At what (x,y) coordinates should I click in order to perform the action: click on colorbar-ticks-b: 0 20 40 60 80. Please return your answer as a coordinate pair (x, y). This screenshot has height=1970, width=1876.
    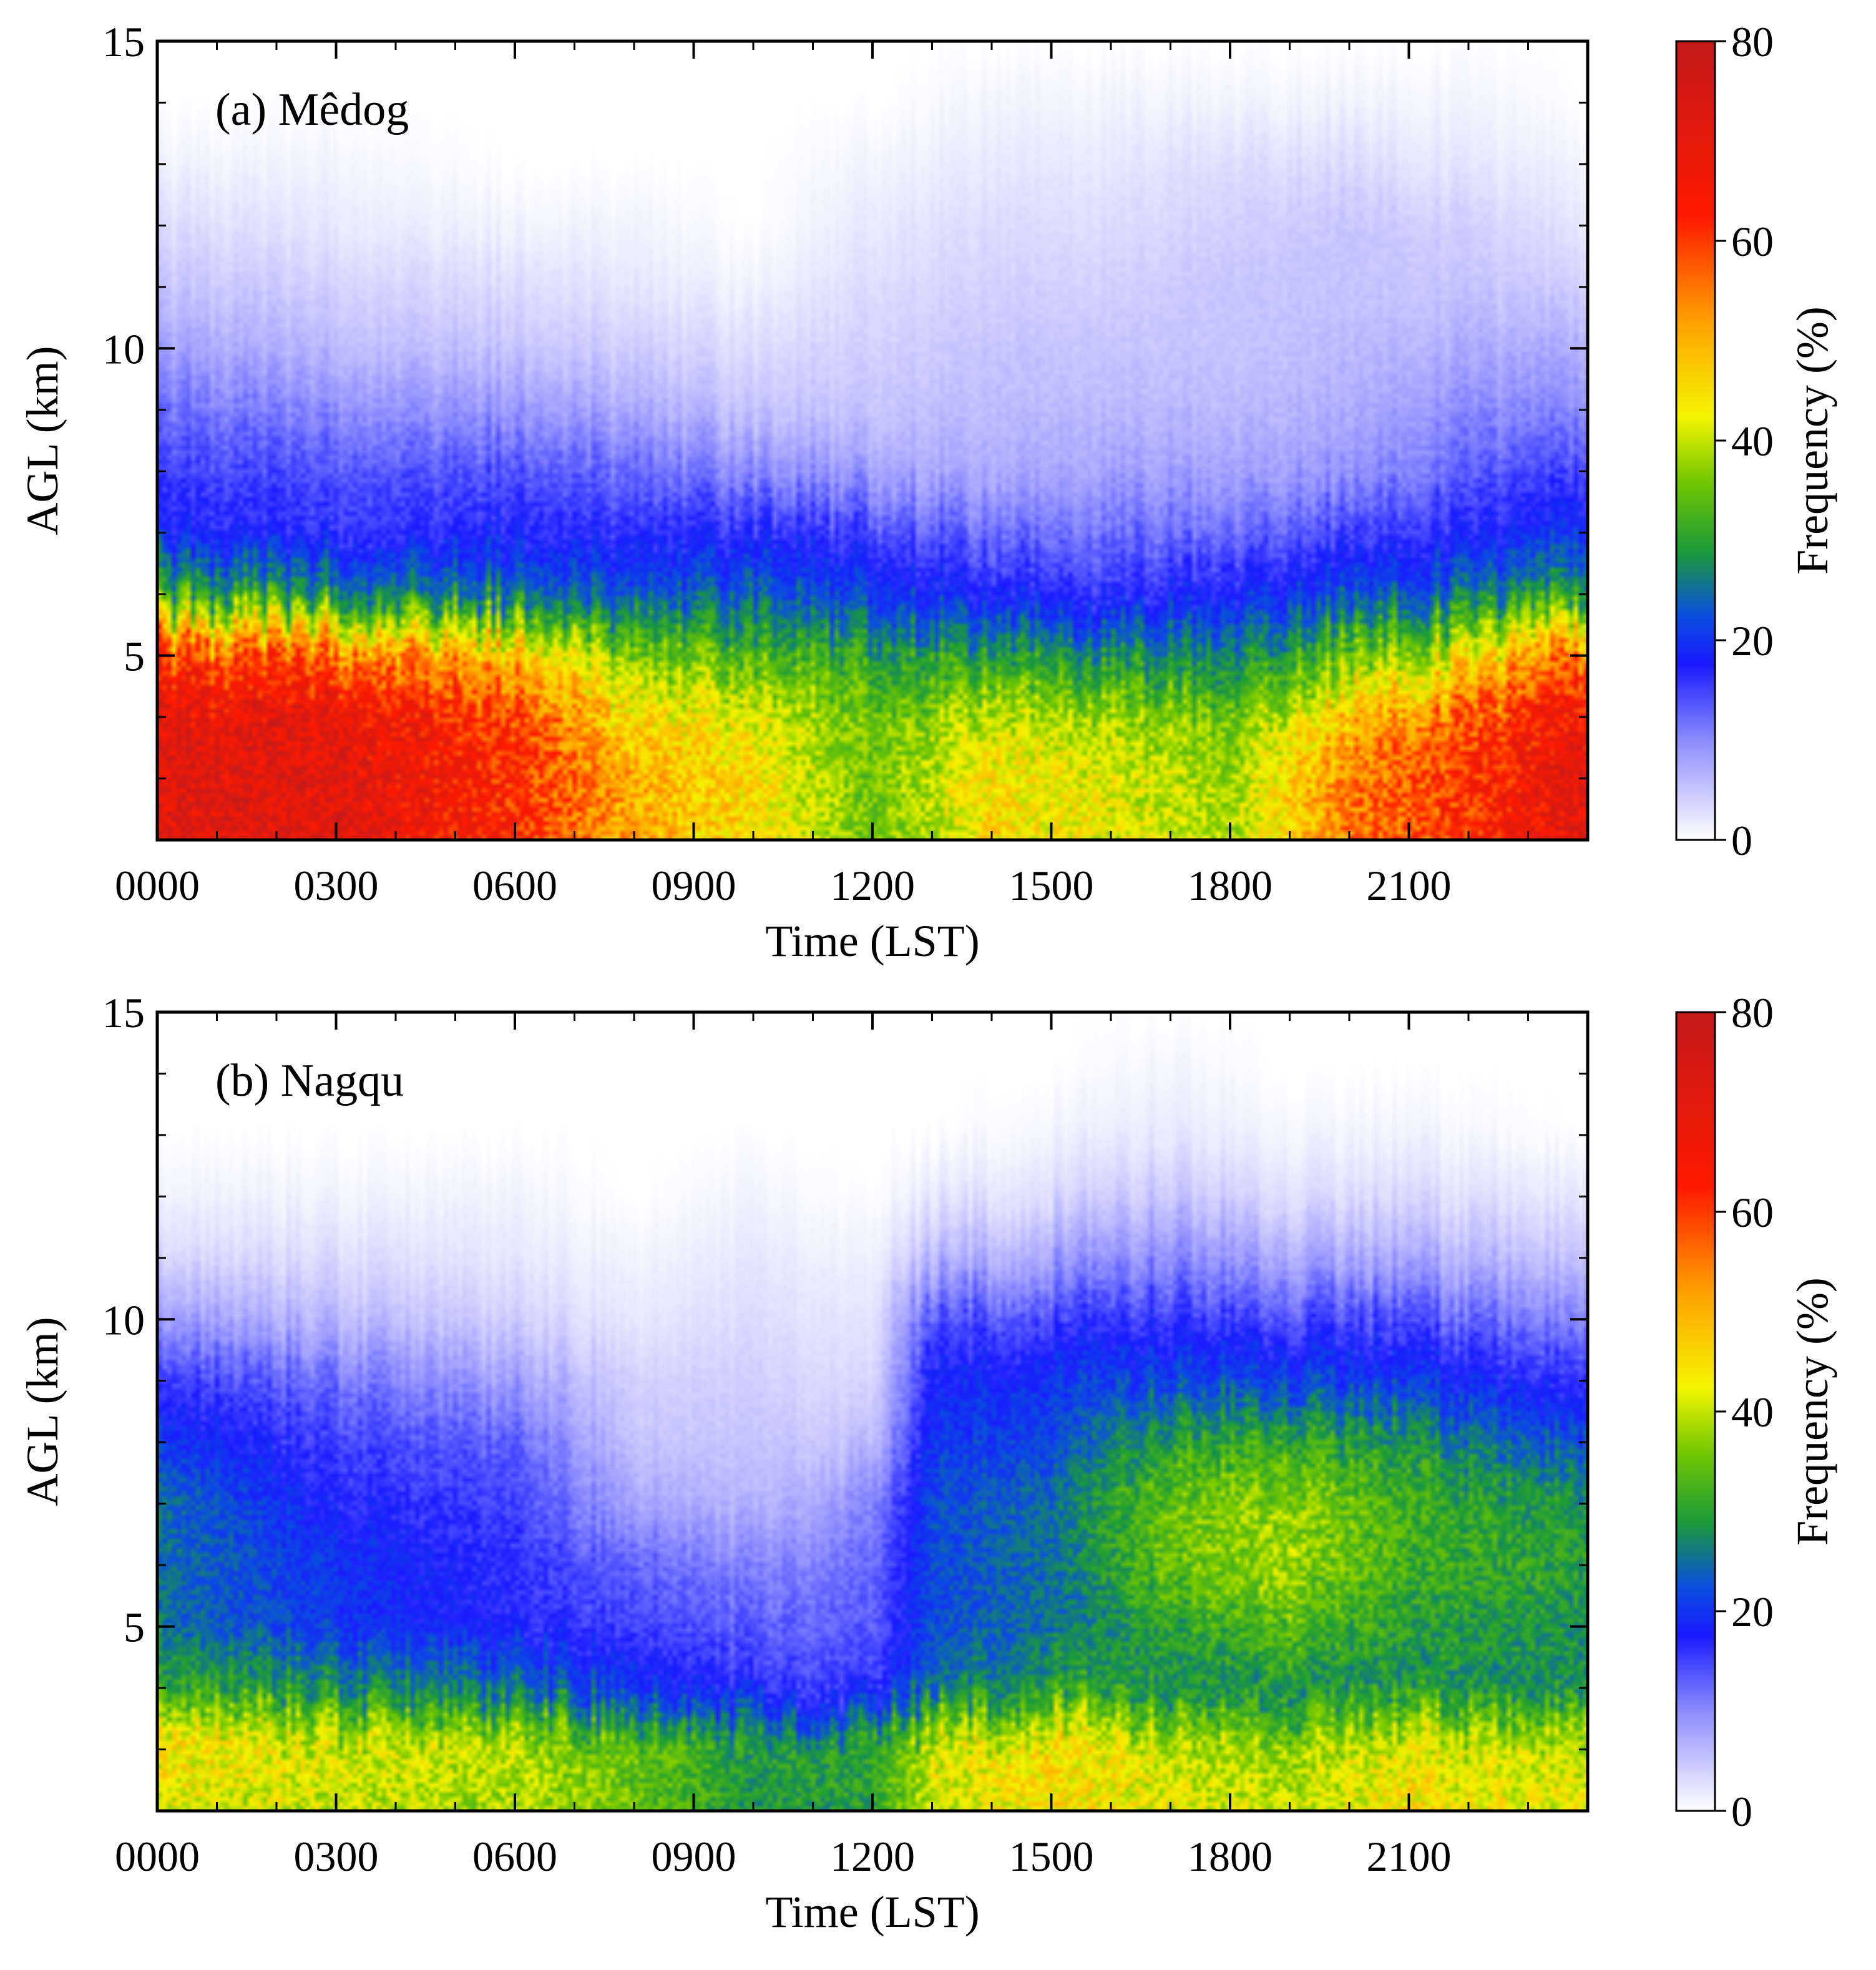
    Looking at the image, I should click on (1744, 1412).